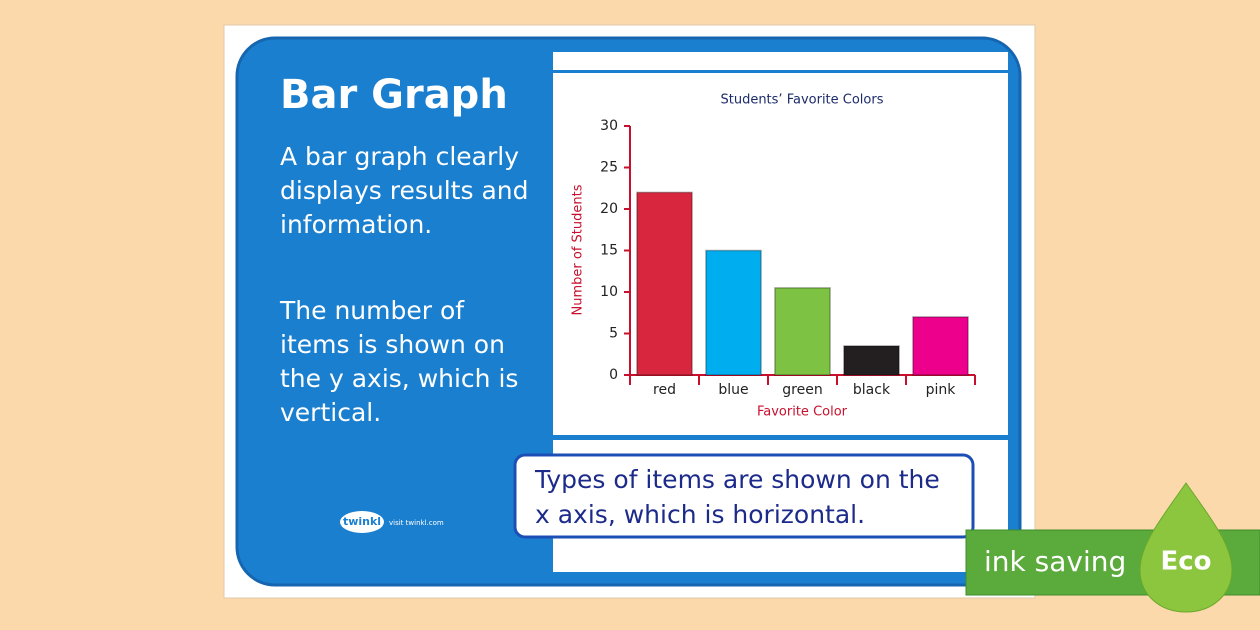 Image resolution: width=1260 pixels, height=630 pixels. What do you see at coordinates (780, 61) in the screenshot?
I see `strip` at bounding box center [780, 61].